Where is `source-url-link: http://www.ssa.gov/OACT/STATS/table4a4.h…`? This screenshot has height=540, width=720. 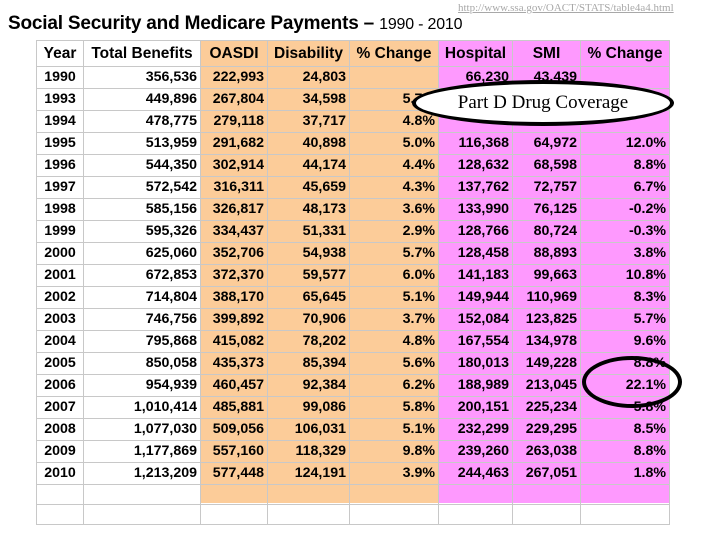
source-url-link: http://www.ssa.gov/OACT/STATS/table4a4.h… is located at coordinates (566, 8).